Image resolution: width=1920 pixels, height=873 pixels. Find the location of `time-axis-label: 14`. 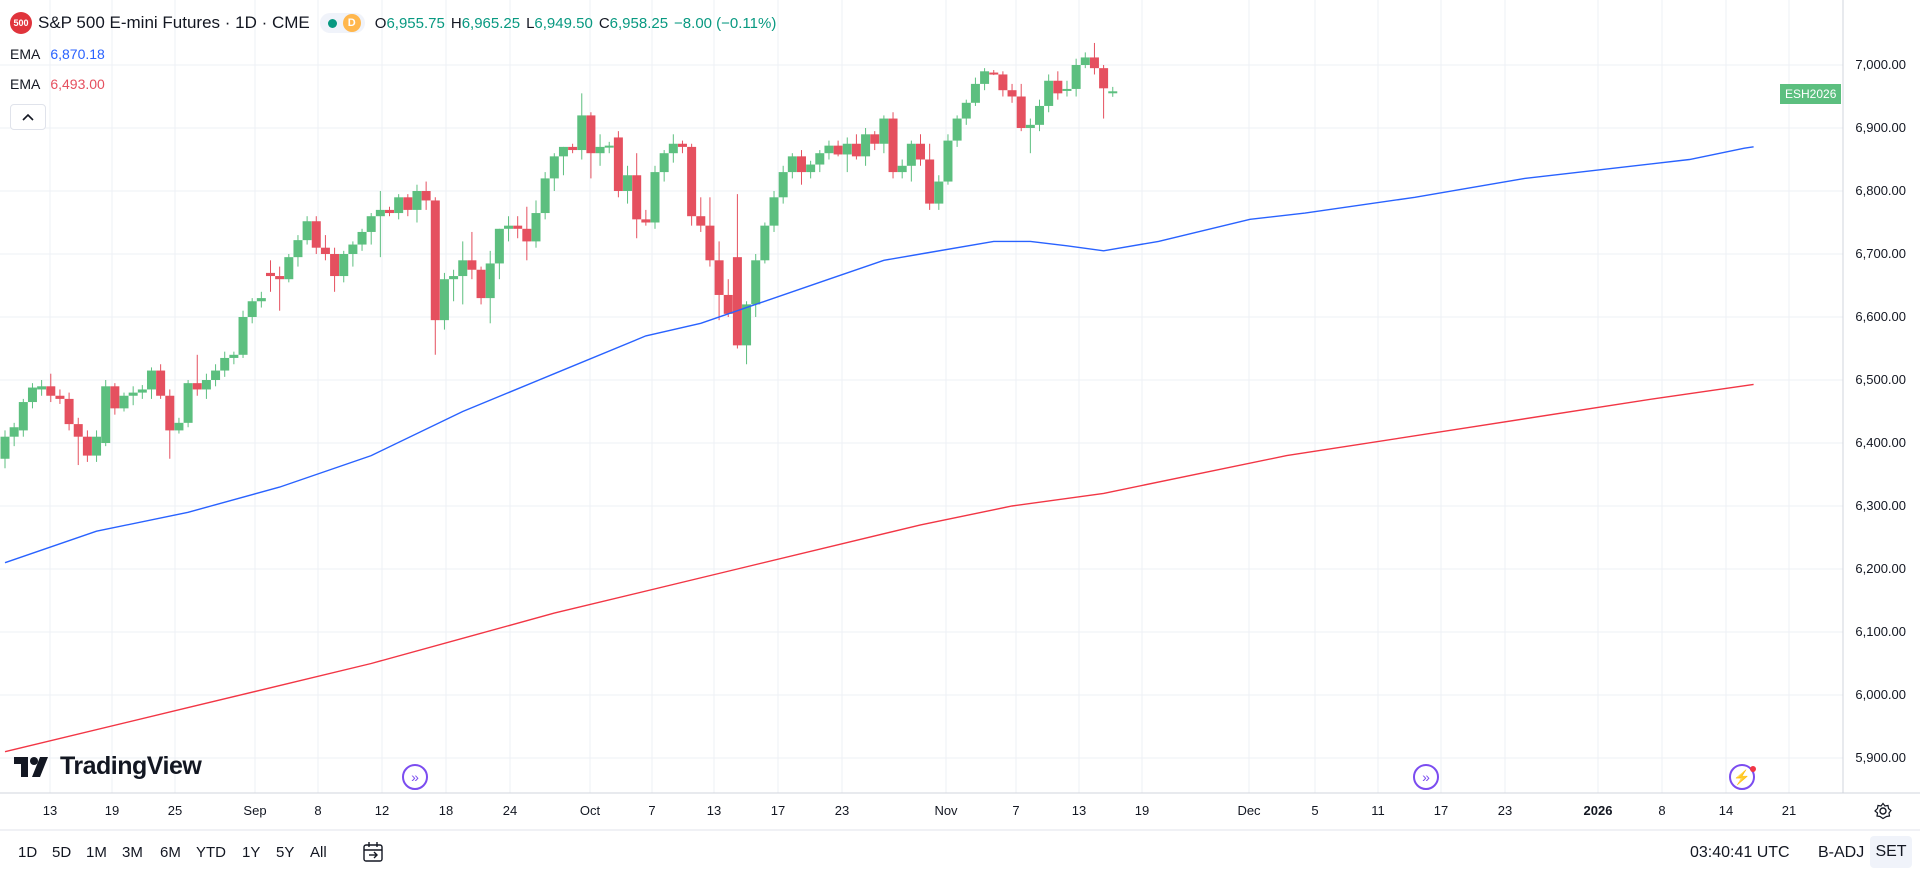

time-axis-label: 14 is located at coordinates (1726, 810).